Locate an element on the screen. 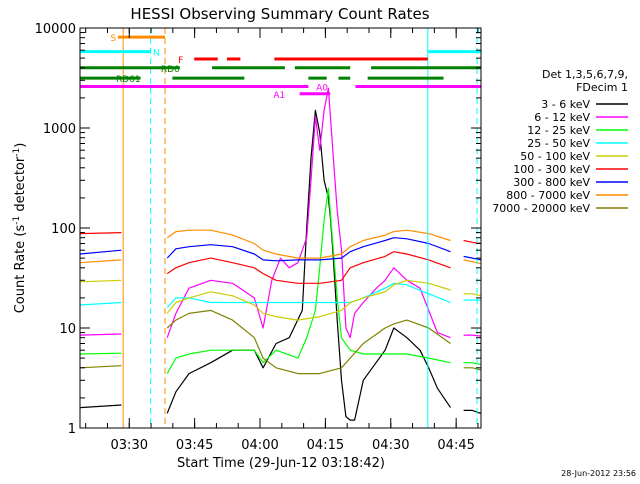 This screenshot has height=484, width=640. legend-header-line: FDecim 1 is located at coordinates (602, 87).